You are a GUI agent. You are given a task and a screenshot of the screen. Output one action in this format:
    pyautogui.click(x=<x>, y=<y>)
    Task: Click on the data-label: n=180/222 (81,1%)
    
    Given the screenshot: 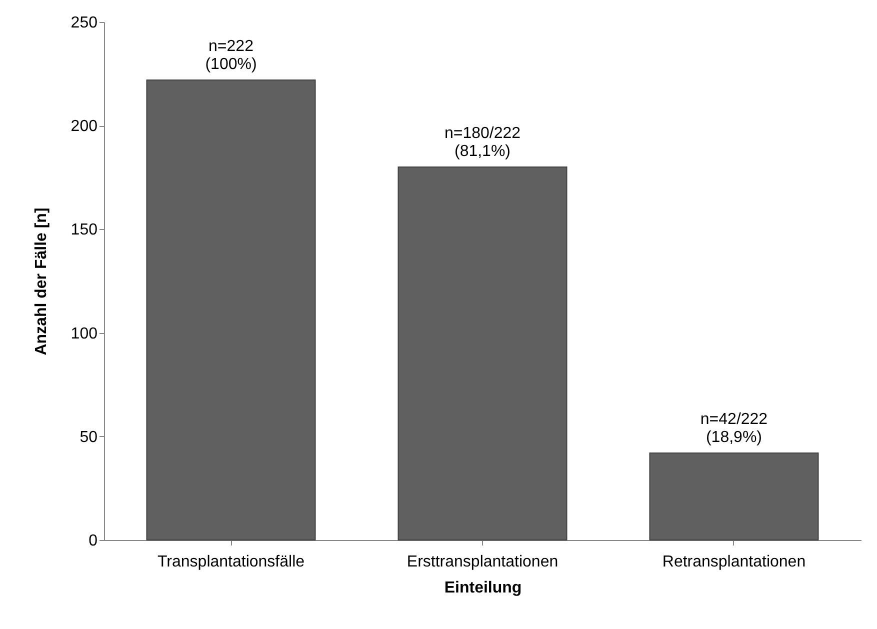 What is the action you would take?
    pyautogui.click(x=482, y=142)
    